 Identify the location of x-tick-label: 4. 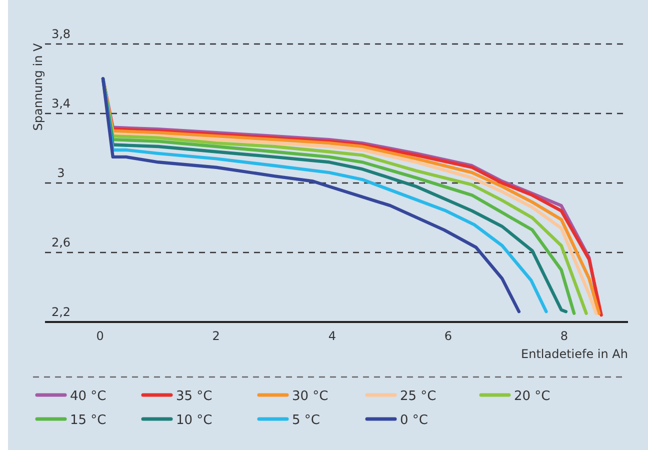
(332, 336).